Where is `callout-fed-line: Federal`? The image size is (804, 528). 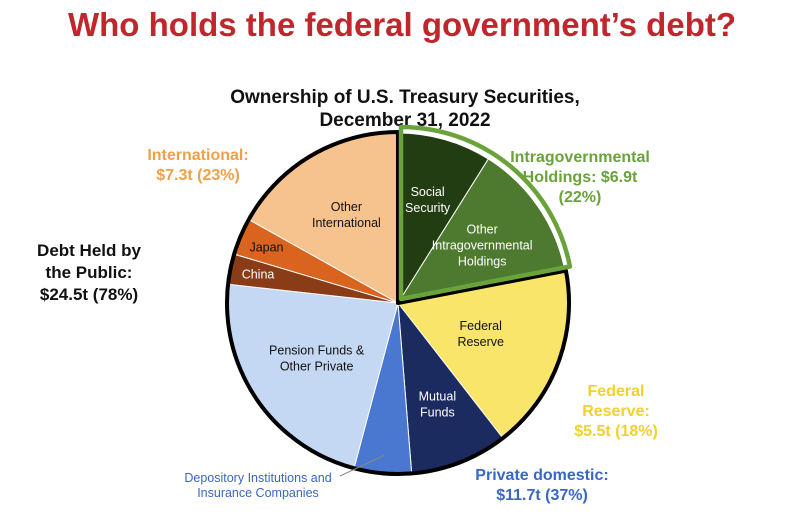 callout-fed-line: Federal is located at coordinates (616, 391).